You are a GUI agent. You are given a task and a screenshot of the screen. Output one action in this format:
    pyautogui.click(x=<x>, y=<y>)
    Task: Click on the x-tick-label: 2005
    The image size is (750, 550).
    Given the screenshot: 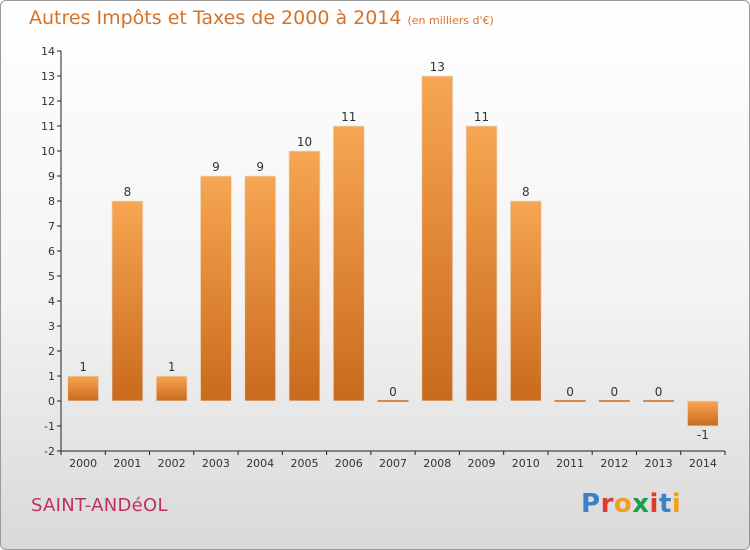 What is the action you would take?
    pyautogui.click(x=304, y=463)
    